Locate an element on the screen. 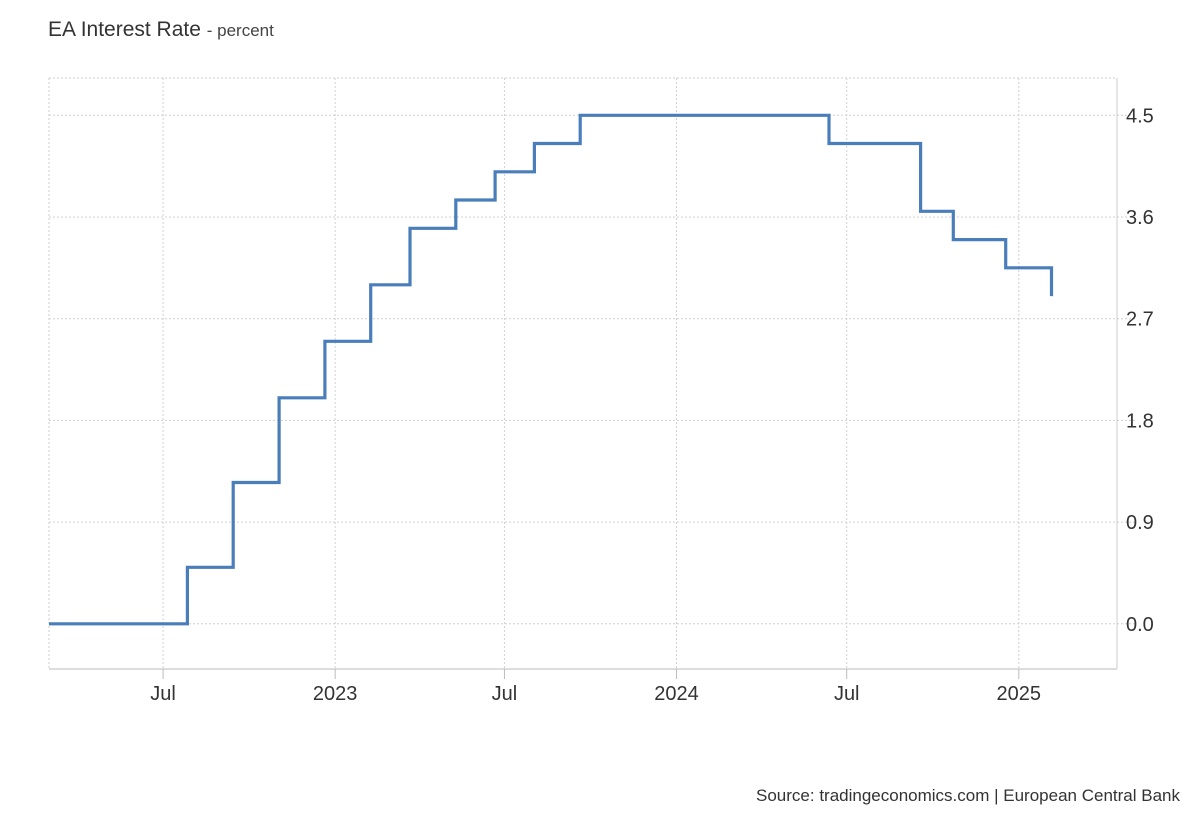 The width and height of the screenshot is (1200, 820). y-tick-label: 1.8 is located at coordinates (1140, 421).